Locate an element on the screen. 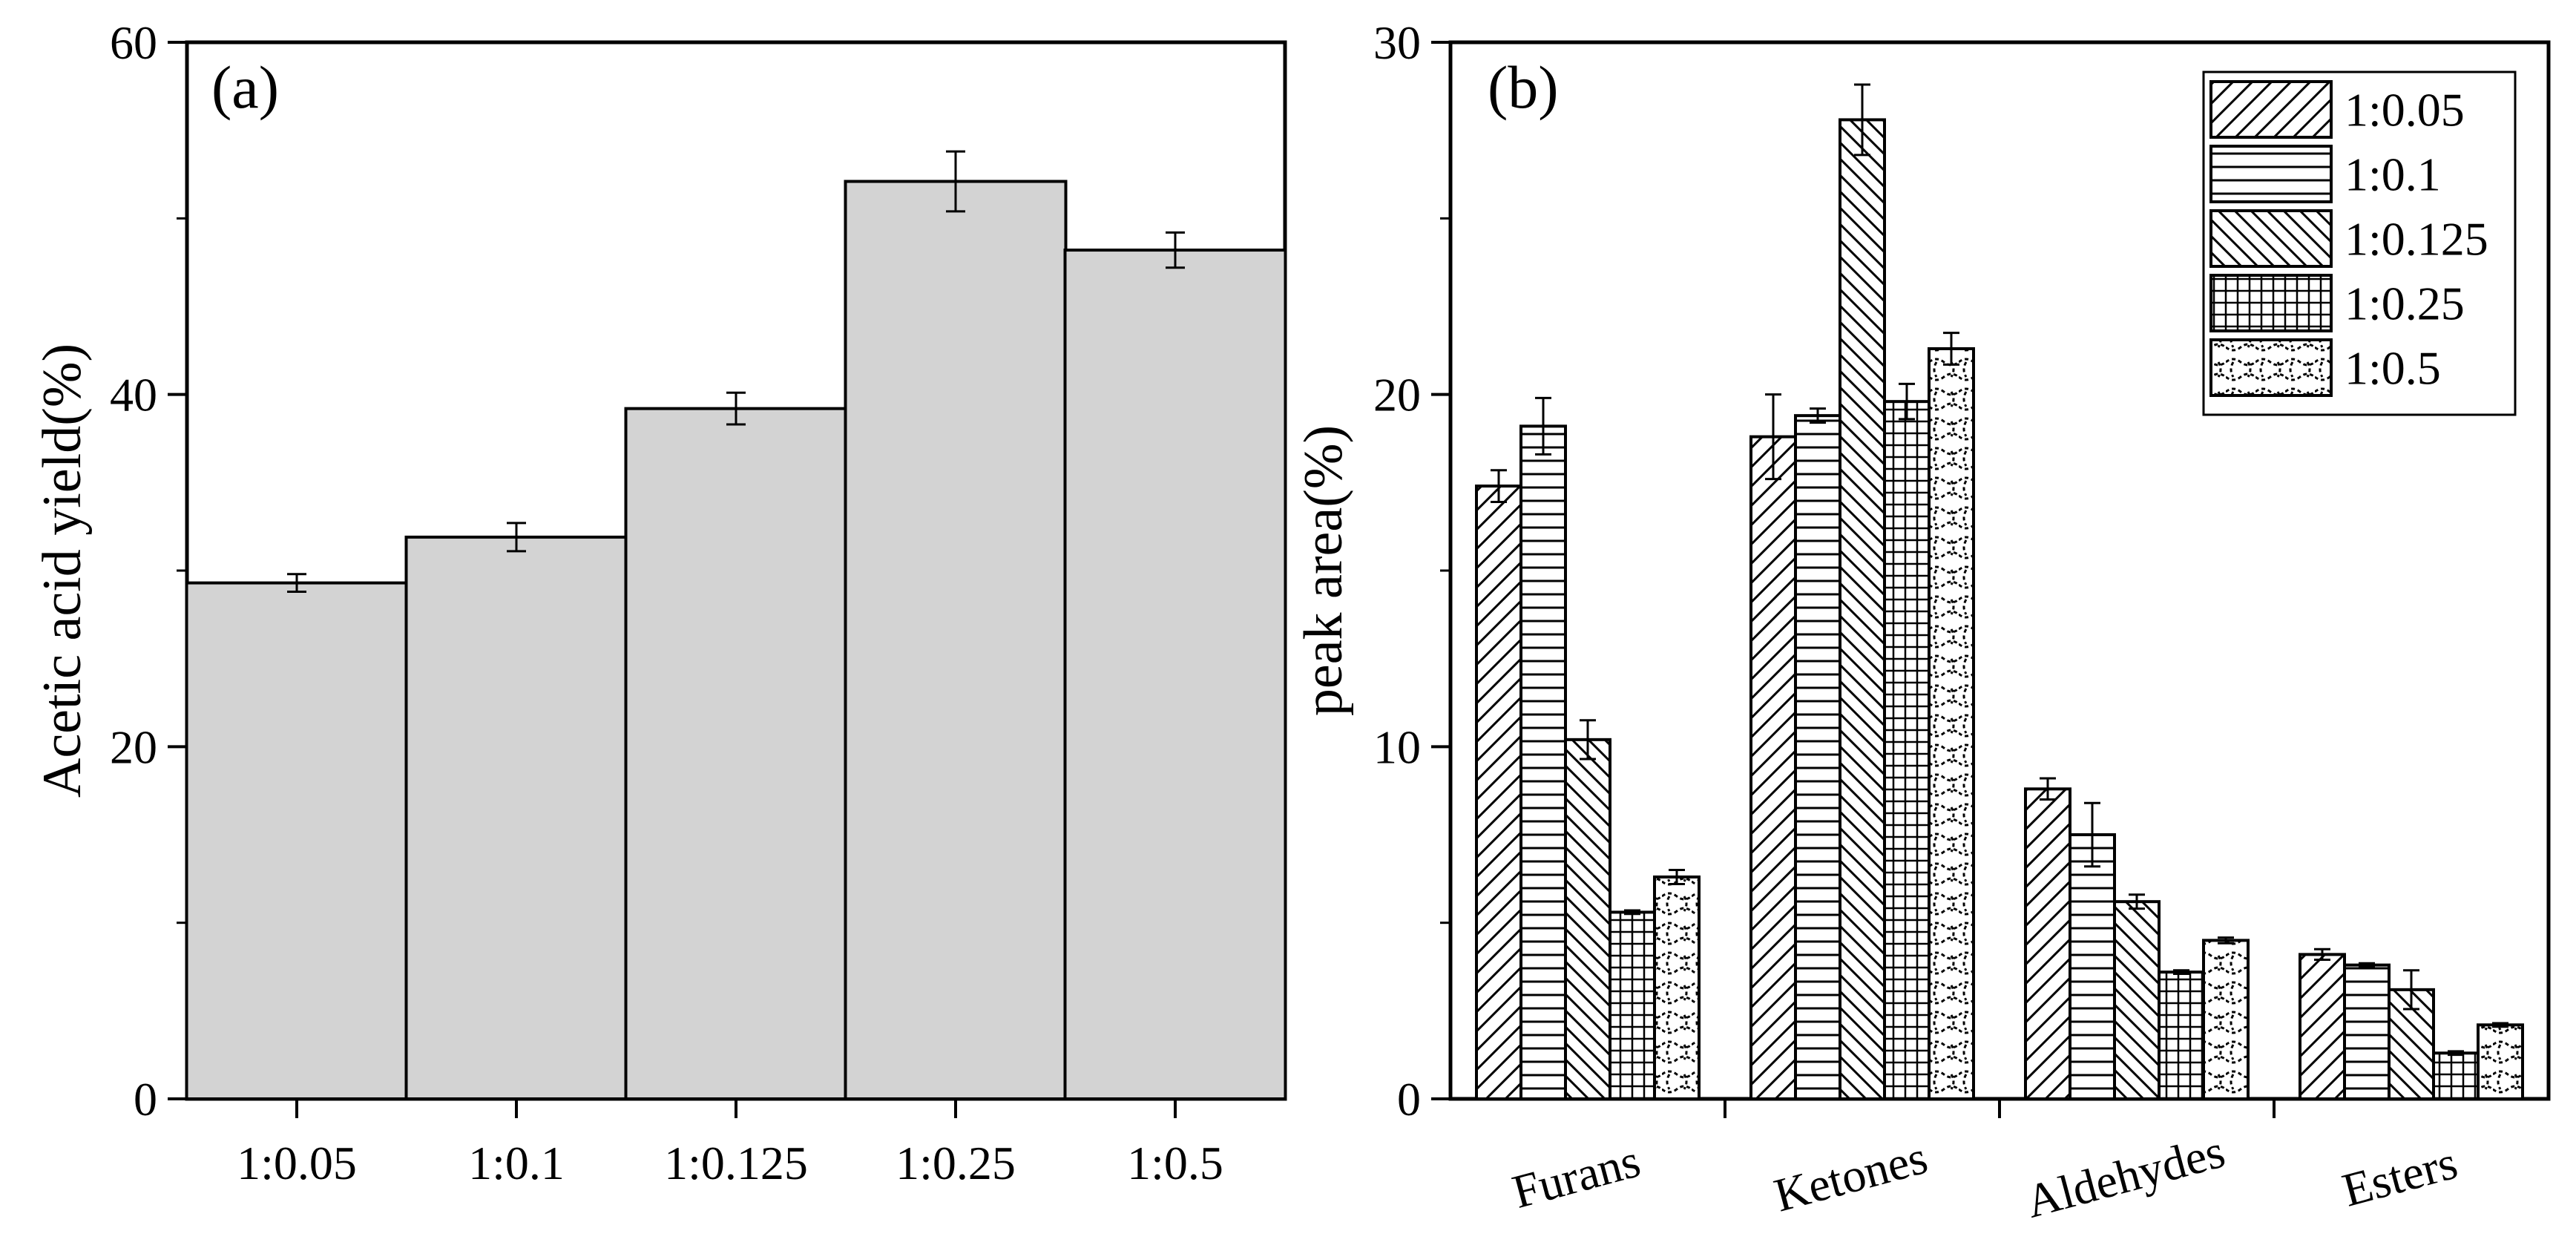 This screenshot has height=1248, width=2576. panel-b-error-bar-Furans-1:0.25 is located at coordinates (1632, 912).